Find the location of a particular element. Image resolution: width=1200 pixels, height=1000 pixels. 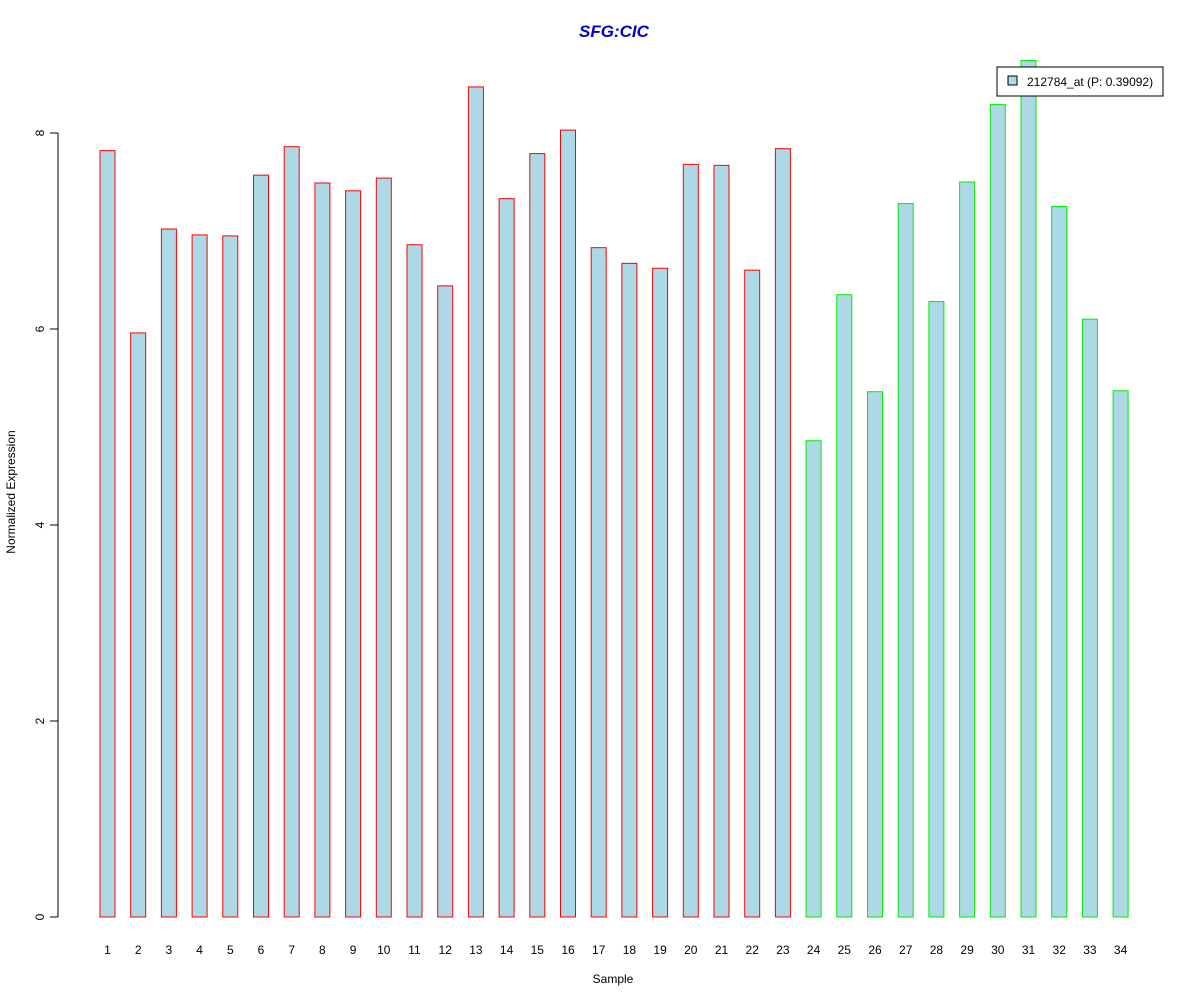

x-tick-label-23: 23 is located at coordinates (783, 950).